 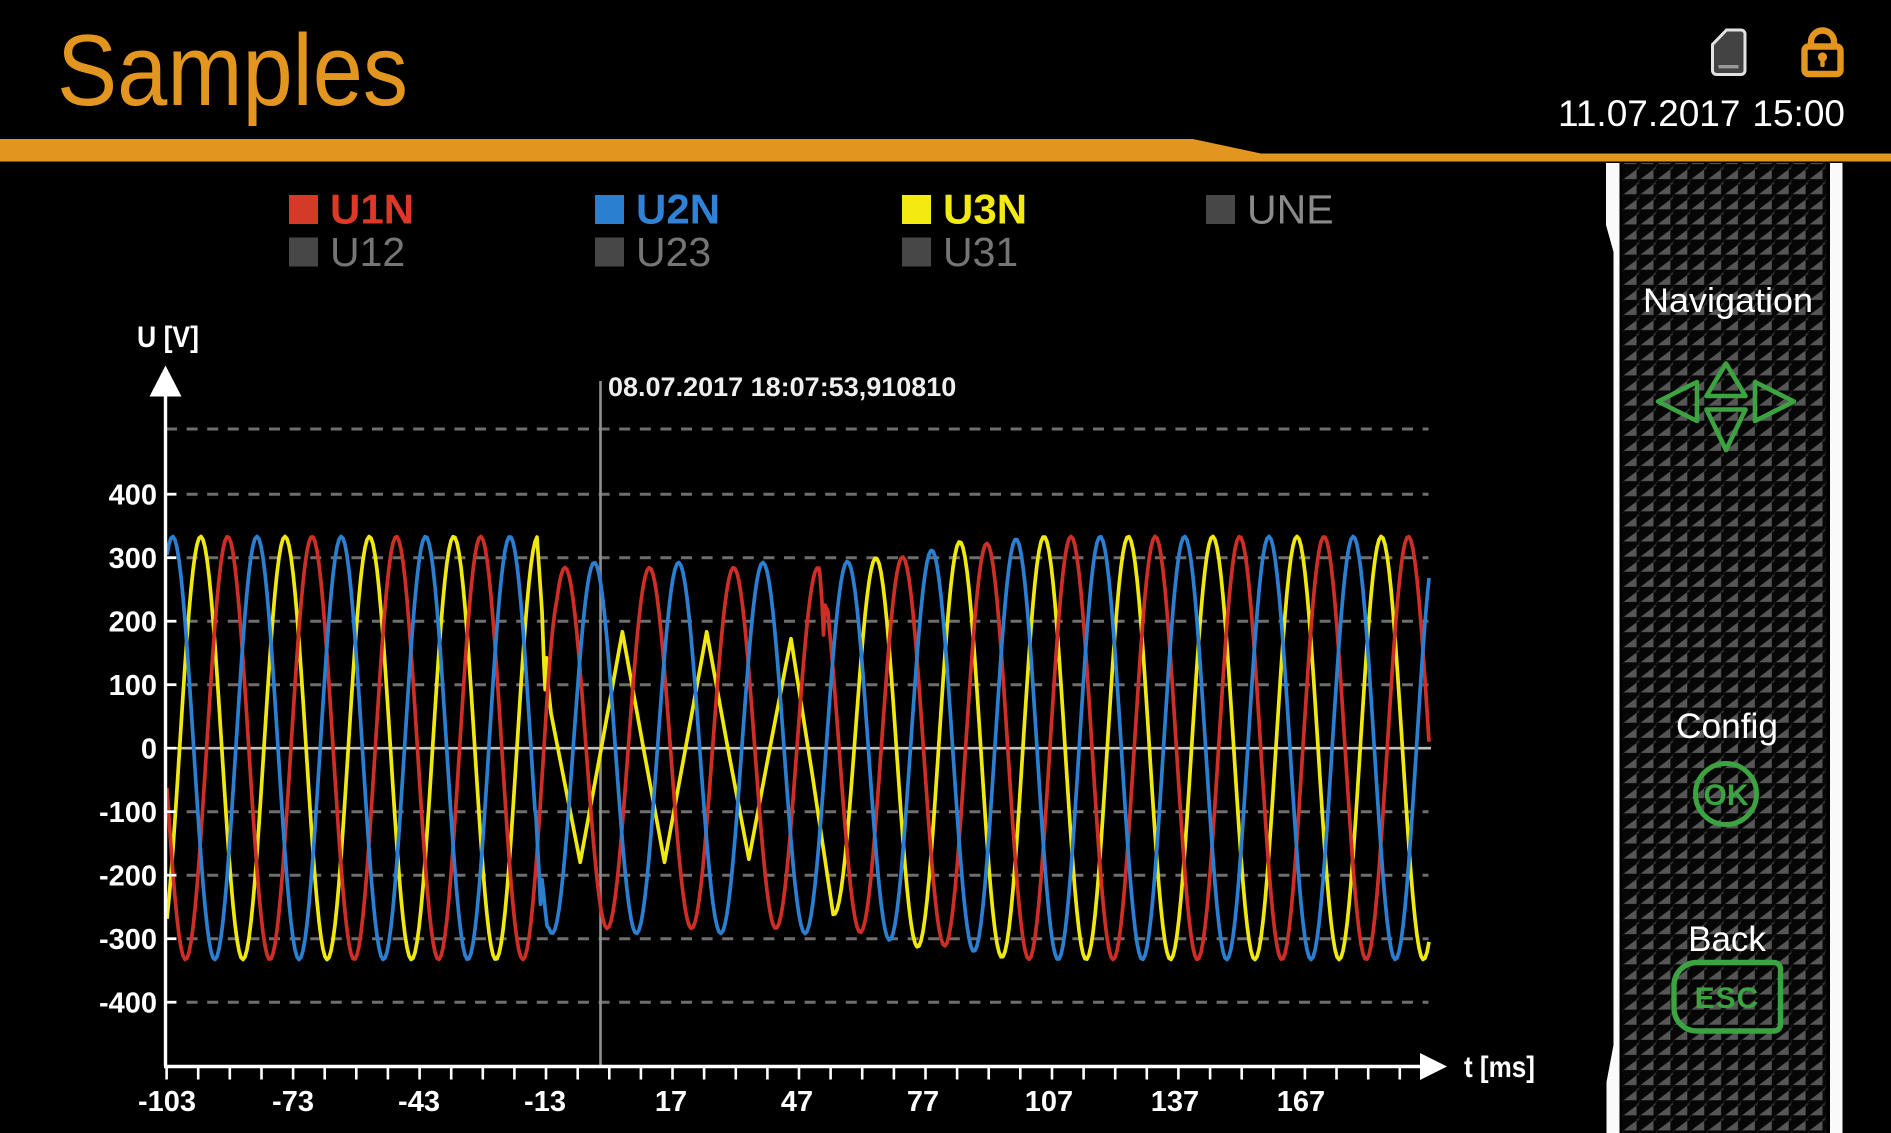 I want to click on svg-text: UNE, so click(x=1290, y=210).